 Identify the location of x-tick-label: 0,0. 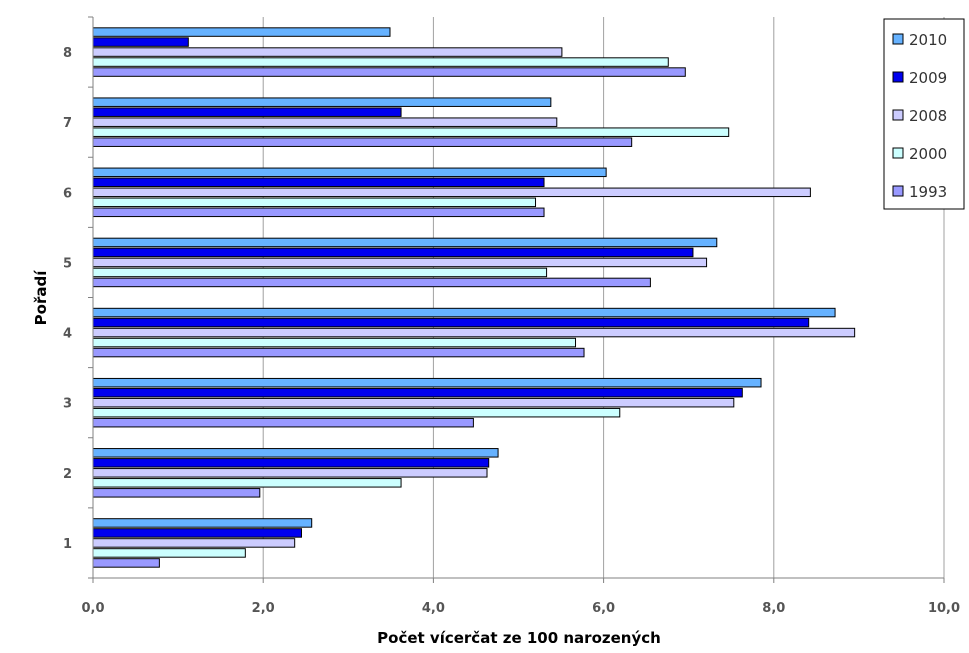
(92, 608).